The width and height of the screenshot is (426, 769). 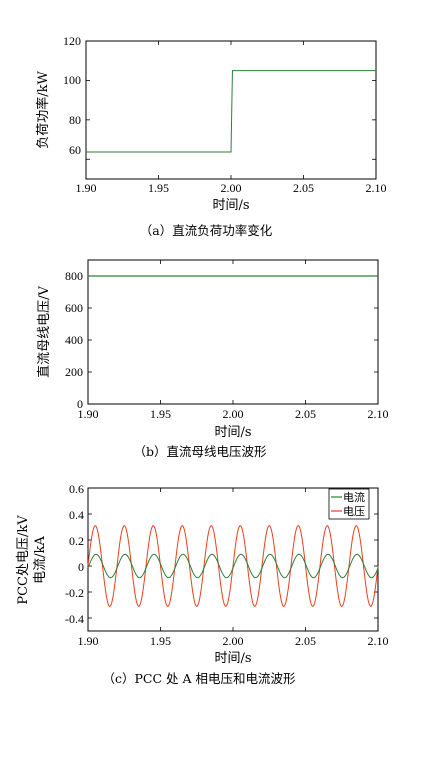 I want to click on x-tick-label-c: 2.00, so click(x=233, y=641).